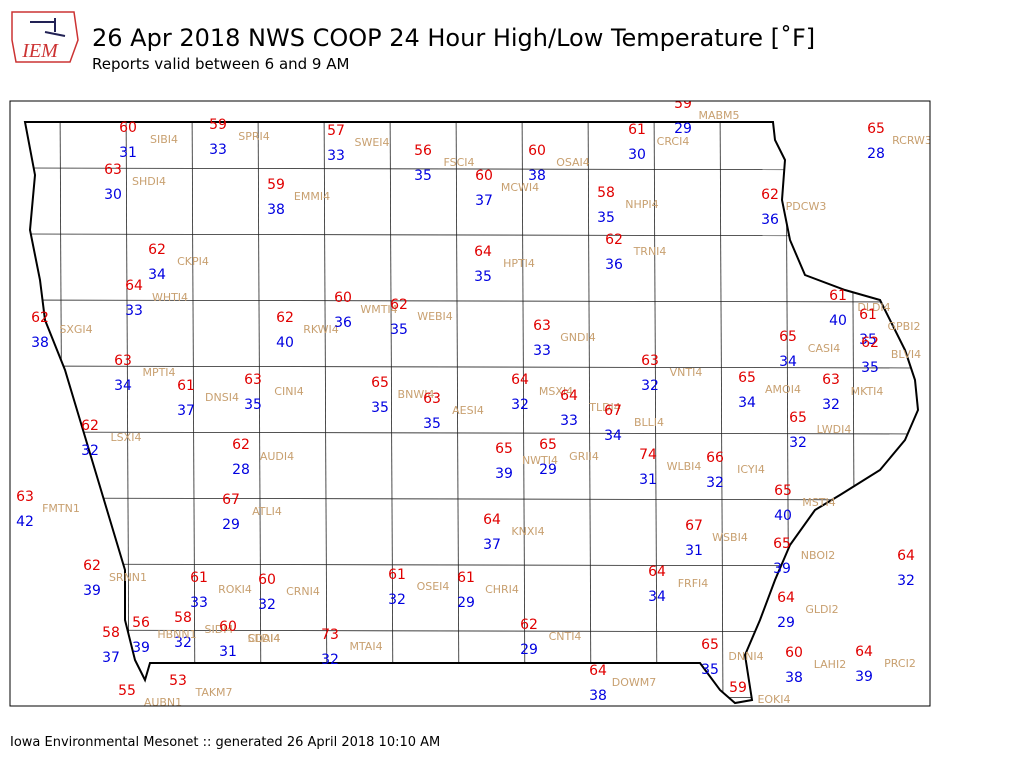 This screenshot has width=1024, height=768. I want to click on station-id: FMTN1, so click(61, 508).